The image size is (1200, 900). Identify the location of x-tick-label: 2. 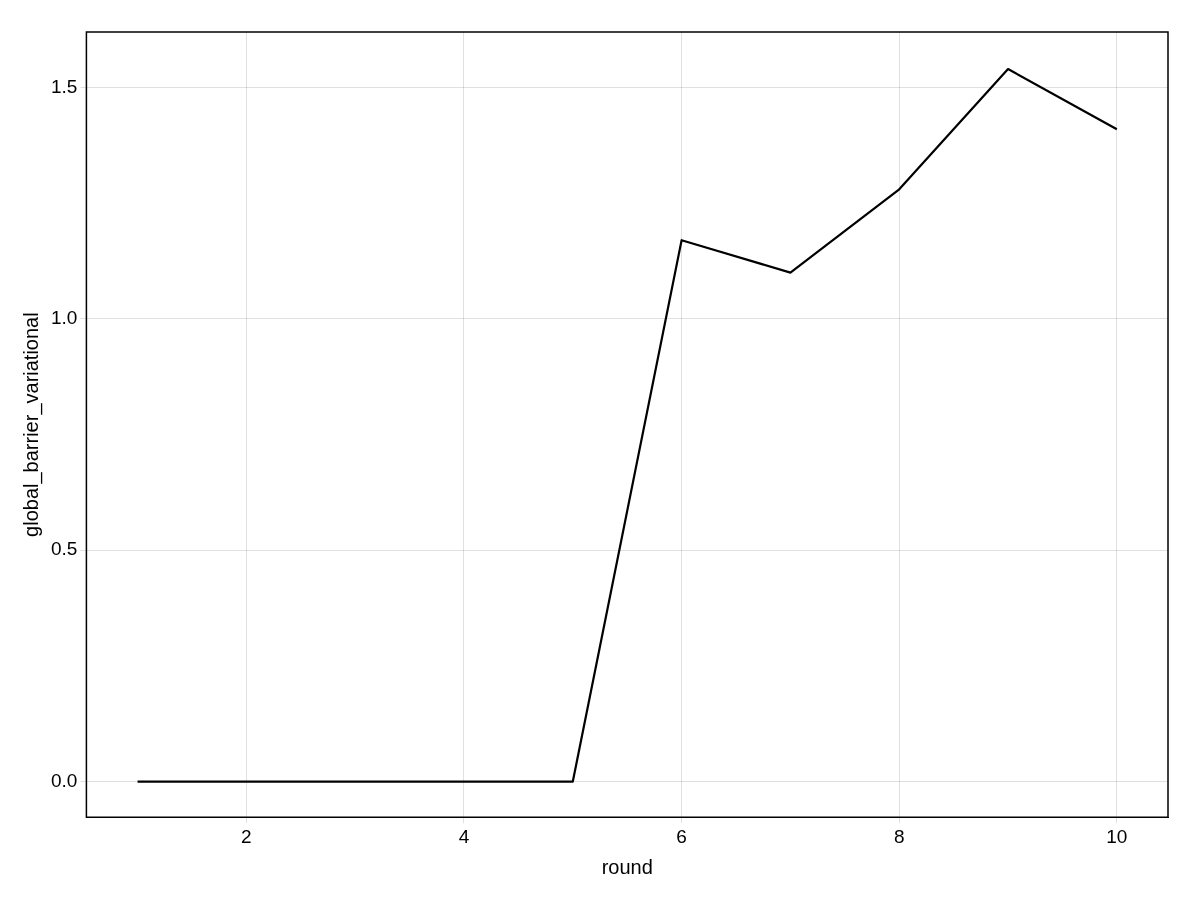
(246, 836).